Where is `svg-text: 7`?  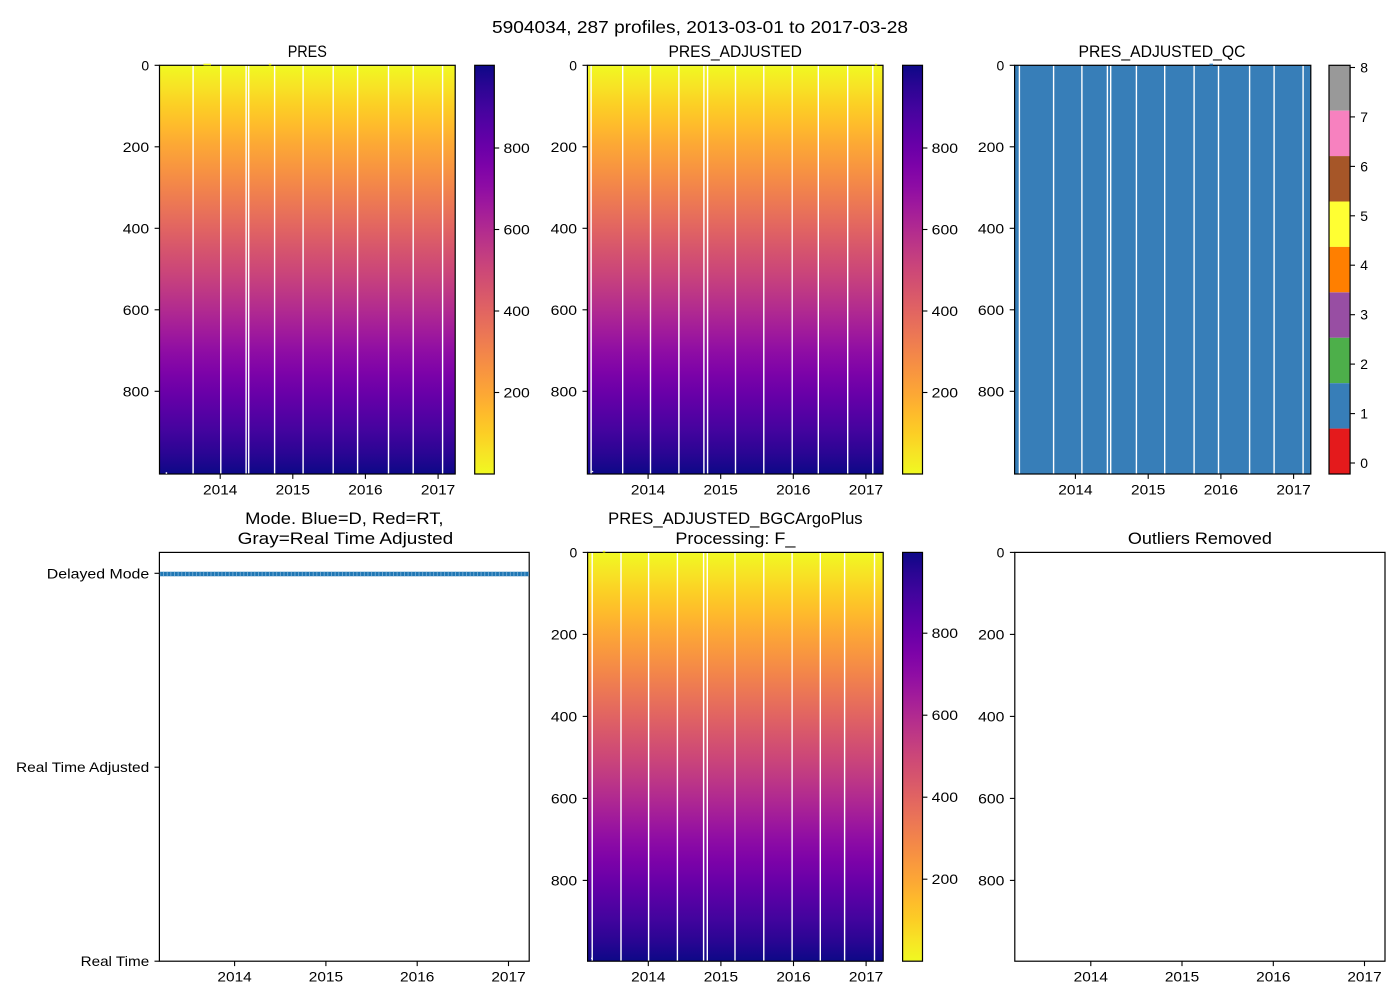 svg-text: 7 is located at coordinates (1364, 117).